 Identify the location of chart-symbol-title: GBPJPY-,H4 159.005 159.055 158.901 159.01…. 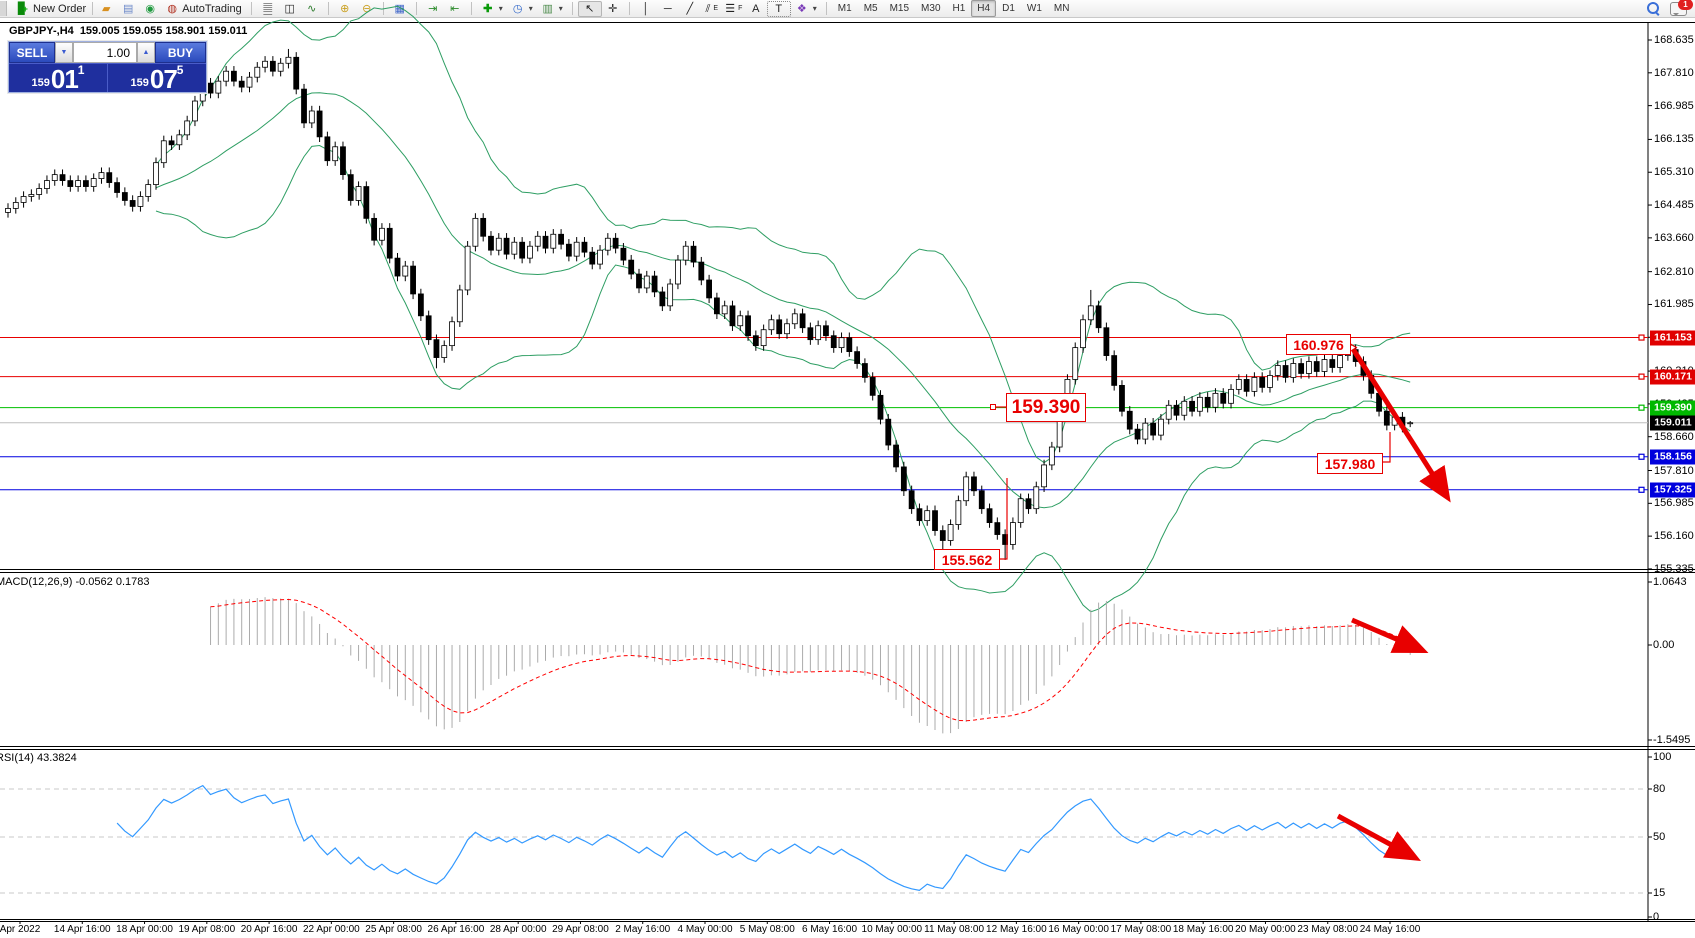
(128, 31).